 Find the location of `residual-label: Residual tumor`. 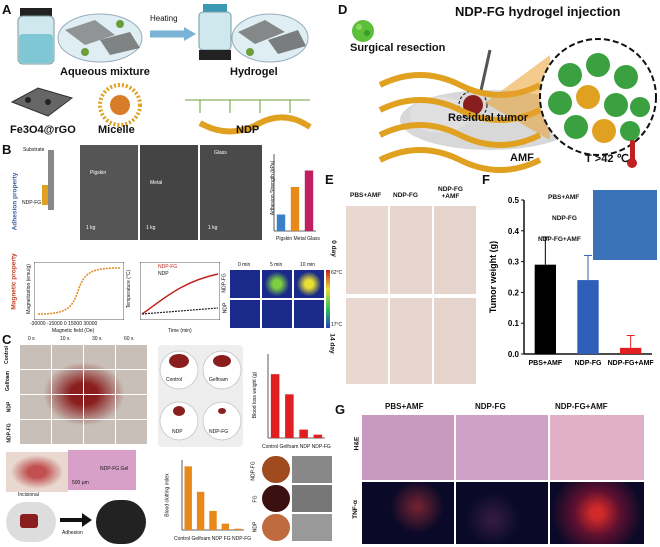

residual-label: Residual tumor is located at coordinates (488, 118).